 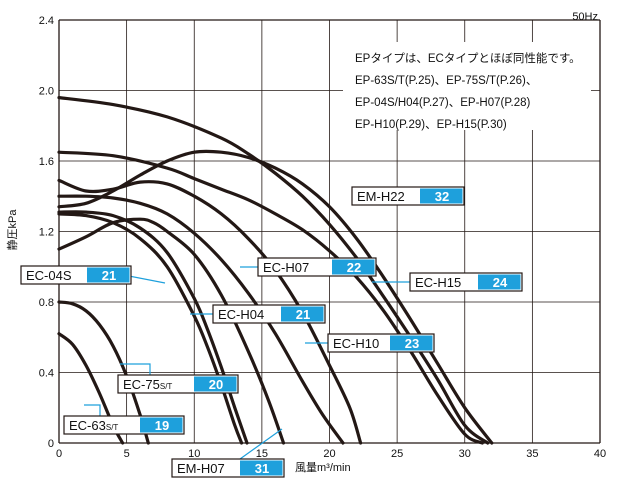 What do you see at coordinates (443, 103) in the screenshot?
I see `note-line-3: EP-04S/H04(P.27)、EP-H07(P.28)` at bounding box center [443, 103].